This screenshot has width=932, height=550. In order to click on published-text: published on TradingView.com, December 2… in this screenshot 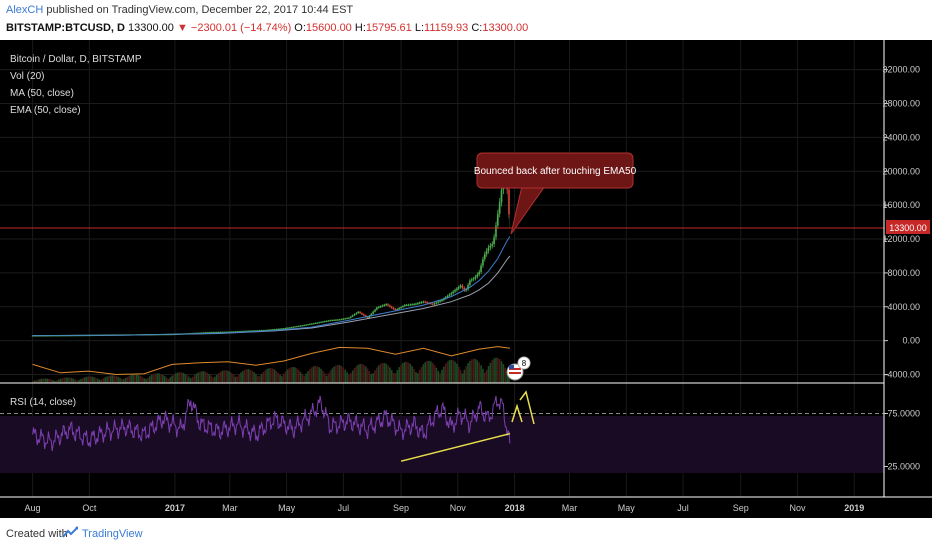, I will do `click(200, 10)`.